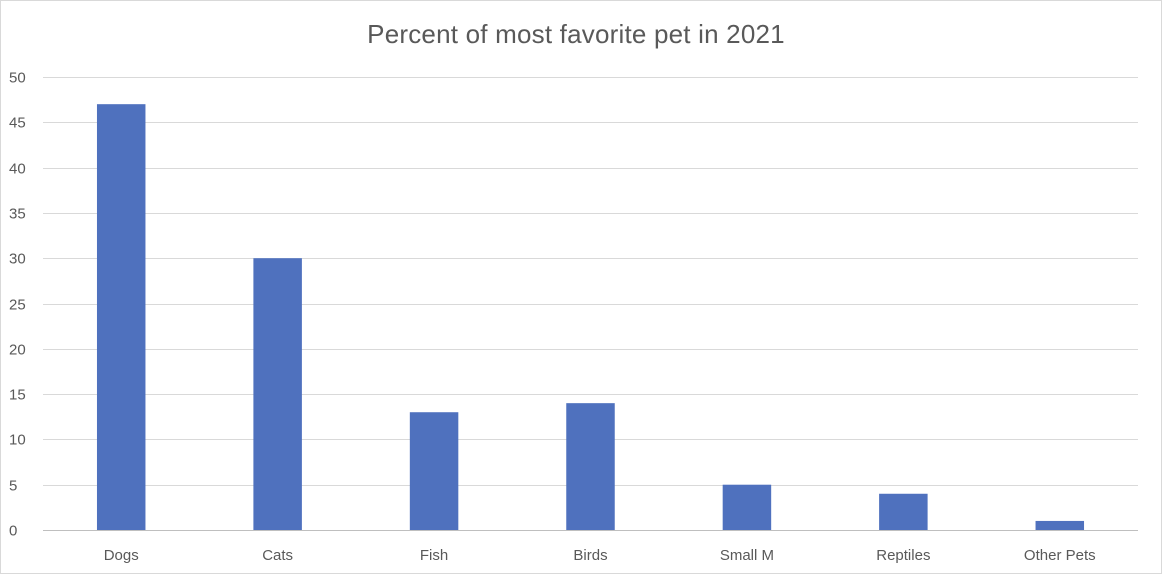 The width and height of the screenshot is (1162, 574). I want to click on x-tick-label: Fish, so click(434, 555).